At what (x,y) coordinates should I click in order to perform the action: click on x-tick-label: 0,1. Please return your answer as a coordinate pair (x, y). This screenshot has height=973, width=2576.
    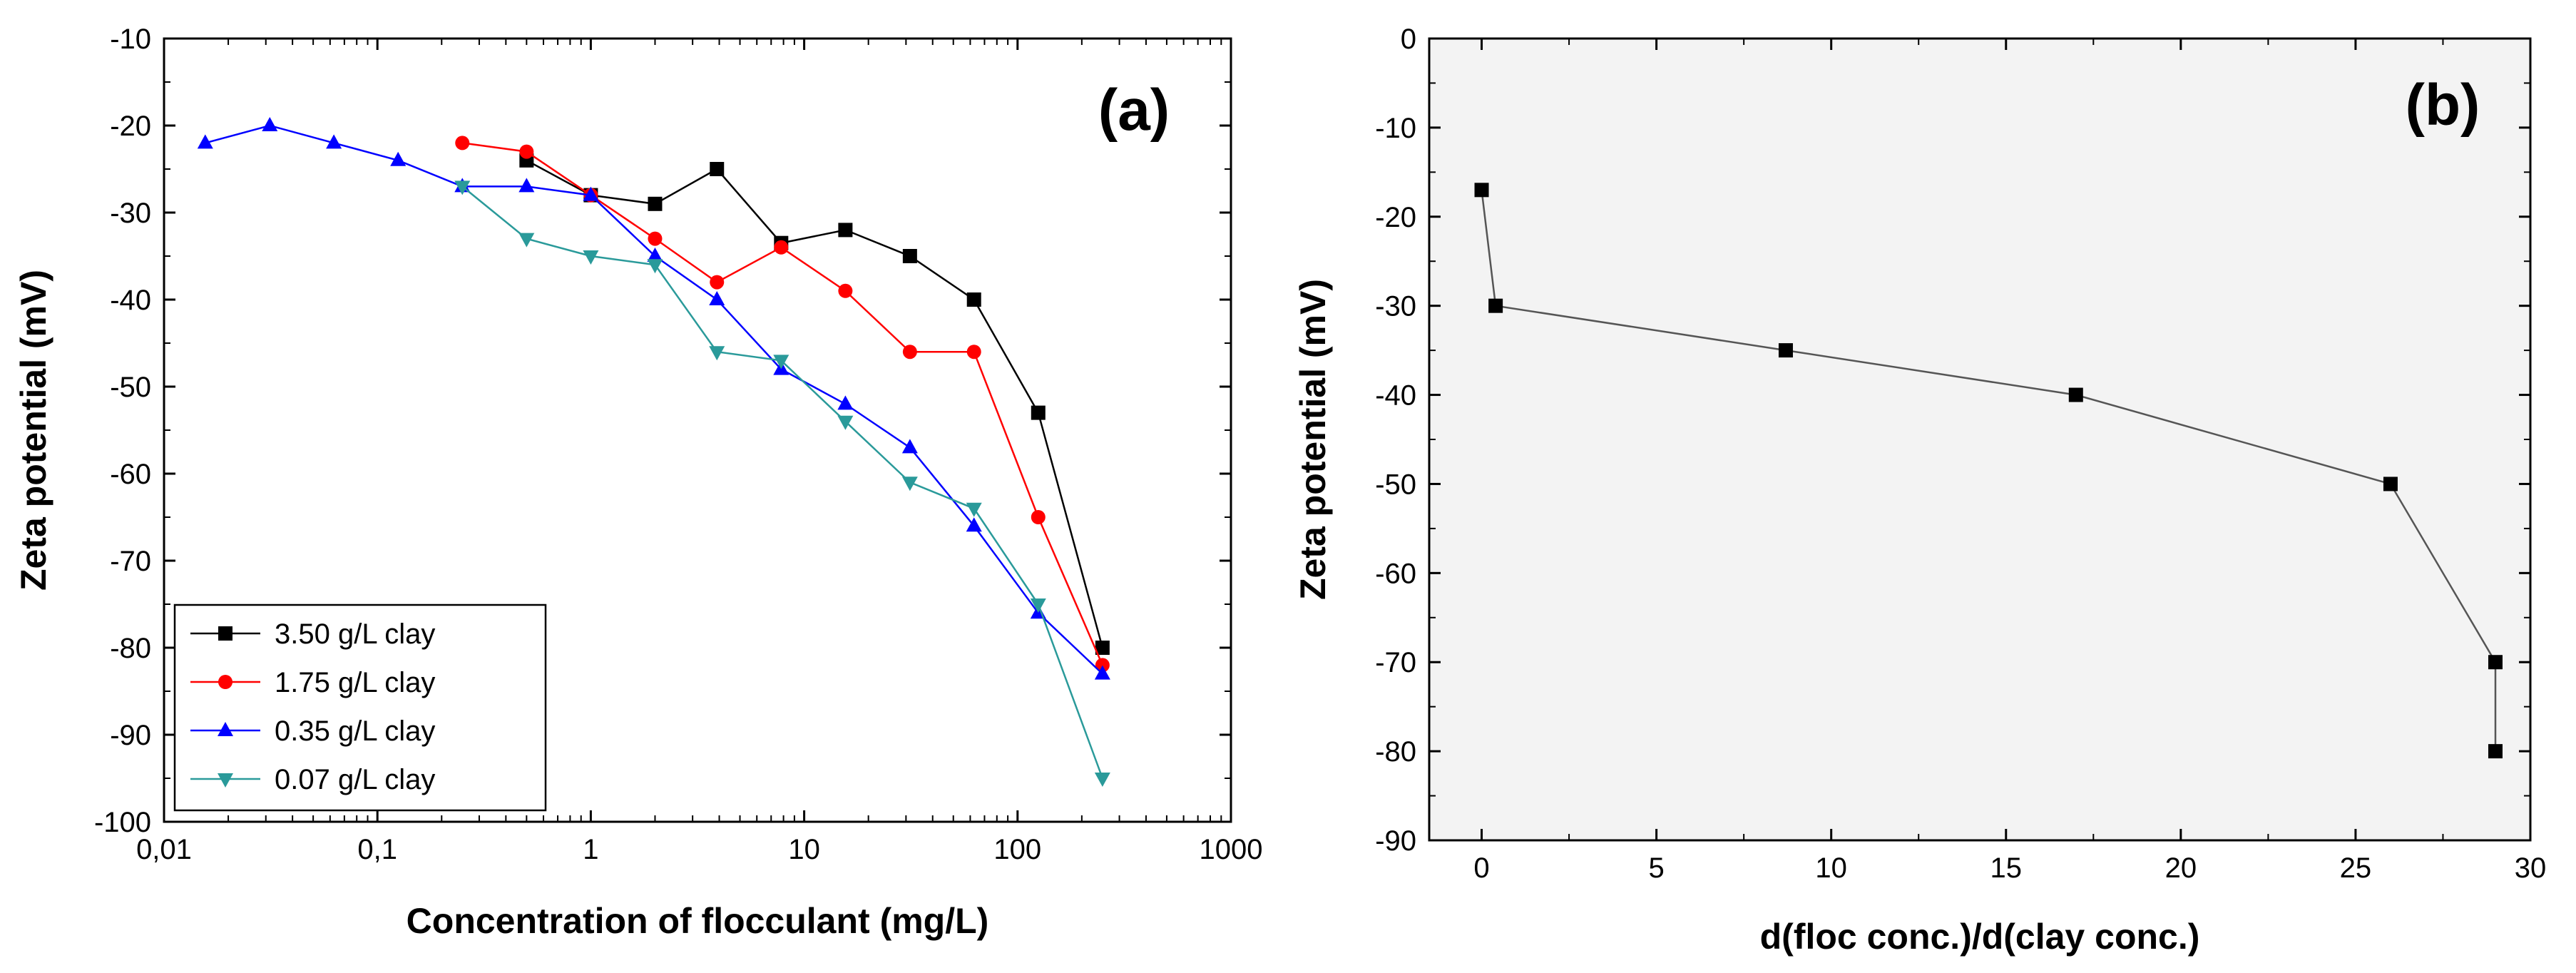
    Looking at the image, I should click on (377, 849).